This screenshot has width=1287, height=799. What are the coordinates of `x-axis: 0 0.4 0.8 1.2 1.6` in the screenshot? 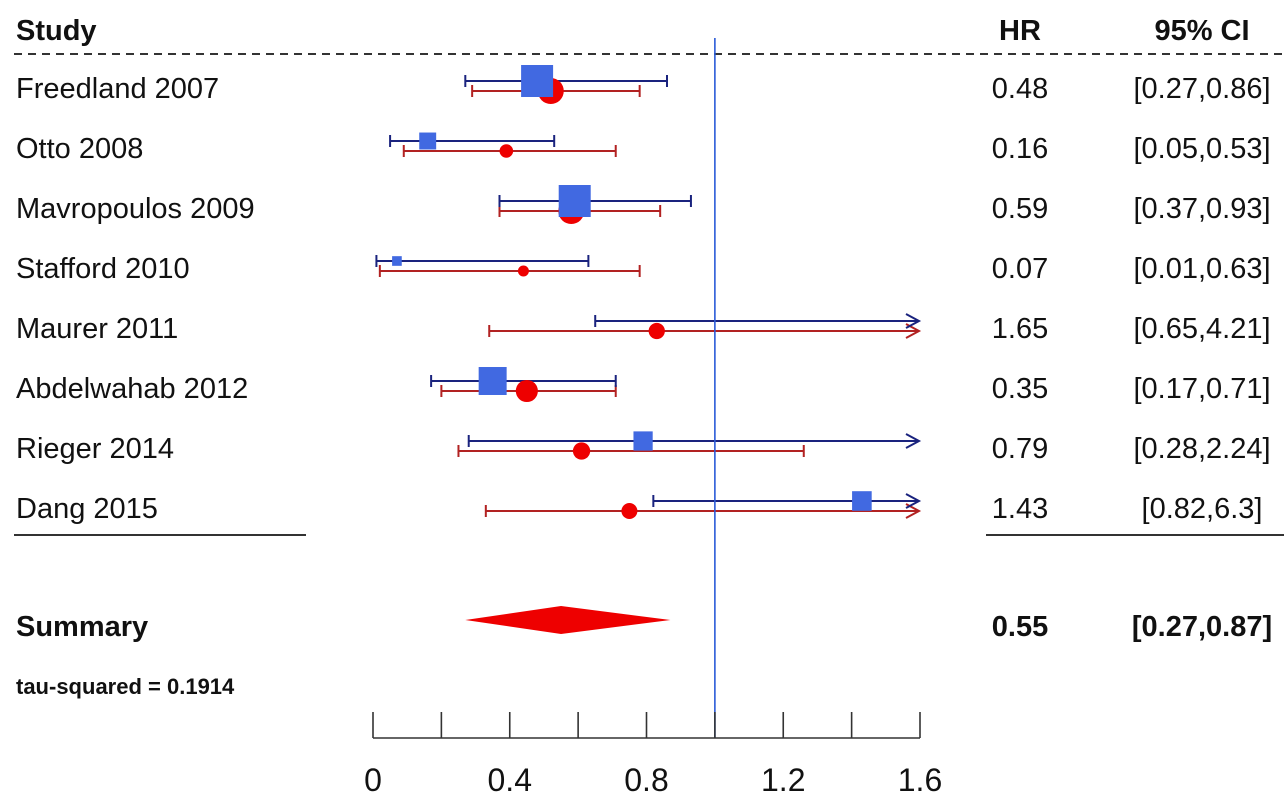 It's located at (653, 755).